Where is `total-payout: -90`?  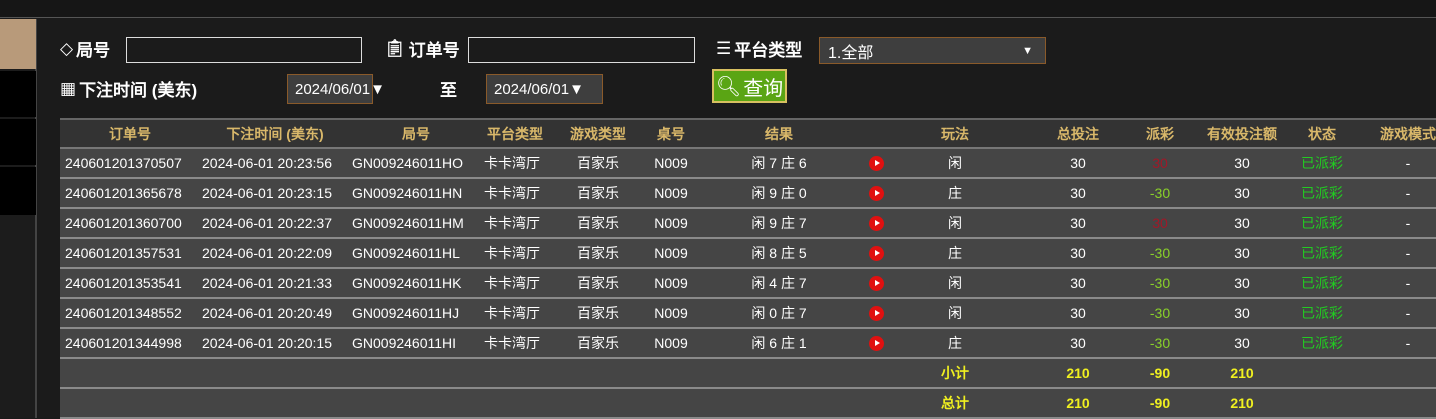
total-payout: -90 is located at coordinates (1160, 403).